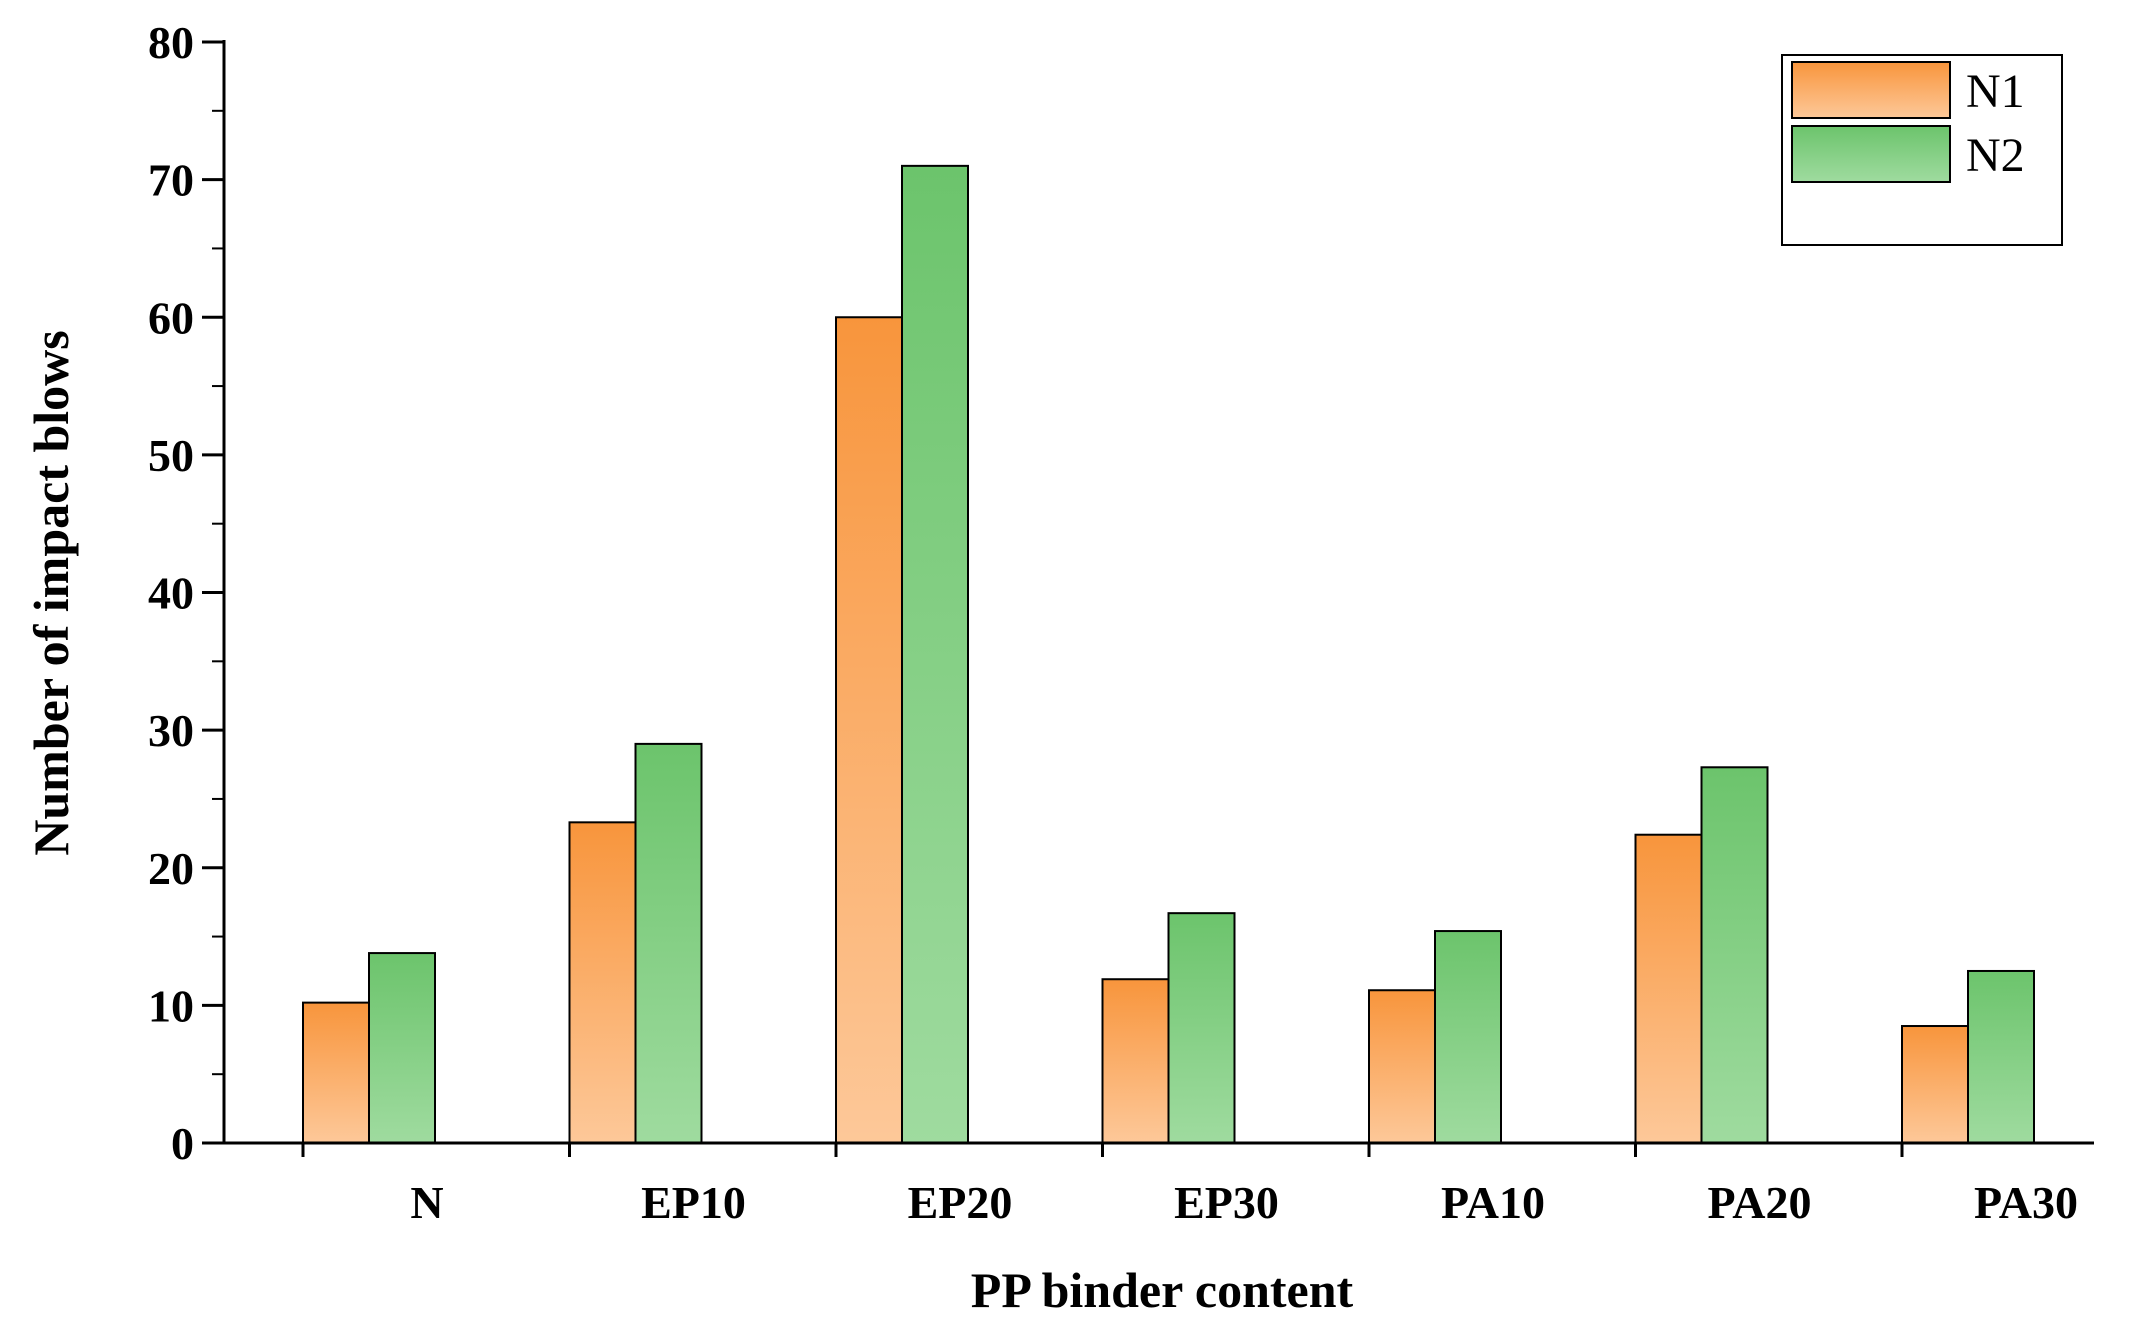 The width and height of the screenshot is (2131, 1335). Describe the element at coordinates (51, 592) in the screenshot. I see `y-axis-title: Number of impact blows` at that location.